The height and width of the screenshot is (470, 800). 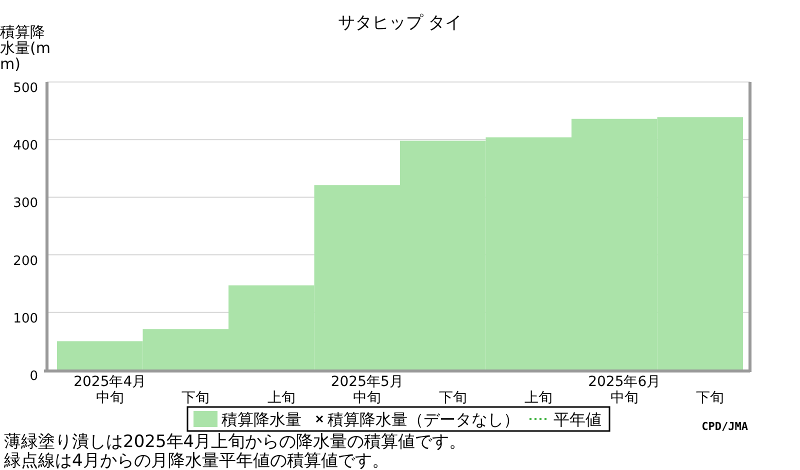 What do you see at coordinates (235, 442) in the screenshot?
I see `text: 薄緑塗り潰しは2025年4月上旬からの降水量の積算値です。` at bounding box center [235, 442].